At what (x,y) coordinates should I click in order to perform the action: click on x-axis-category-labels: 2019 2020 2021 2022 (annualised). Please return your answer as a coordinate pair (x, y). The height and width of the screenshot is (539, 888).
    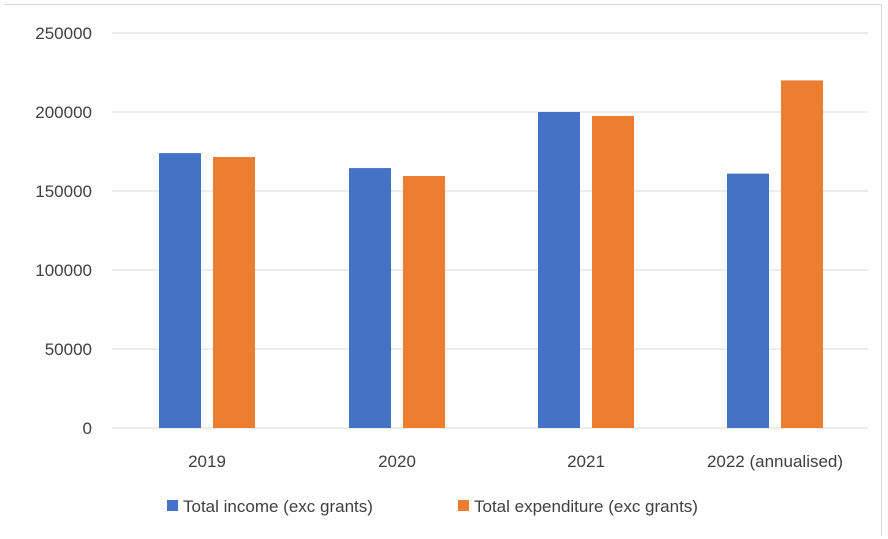
    Looking at the image, I should click on (515, 461).